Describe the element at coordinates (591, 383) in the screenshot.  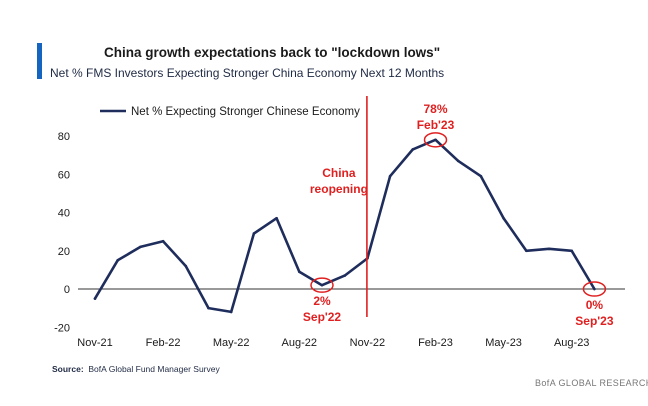
I see `brand-label: BofA GLOBAL RESEARCH` at that location.